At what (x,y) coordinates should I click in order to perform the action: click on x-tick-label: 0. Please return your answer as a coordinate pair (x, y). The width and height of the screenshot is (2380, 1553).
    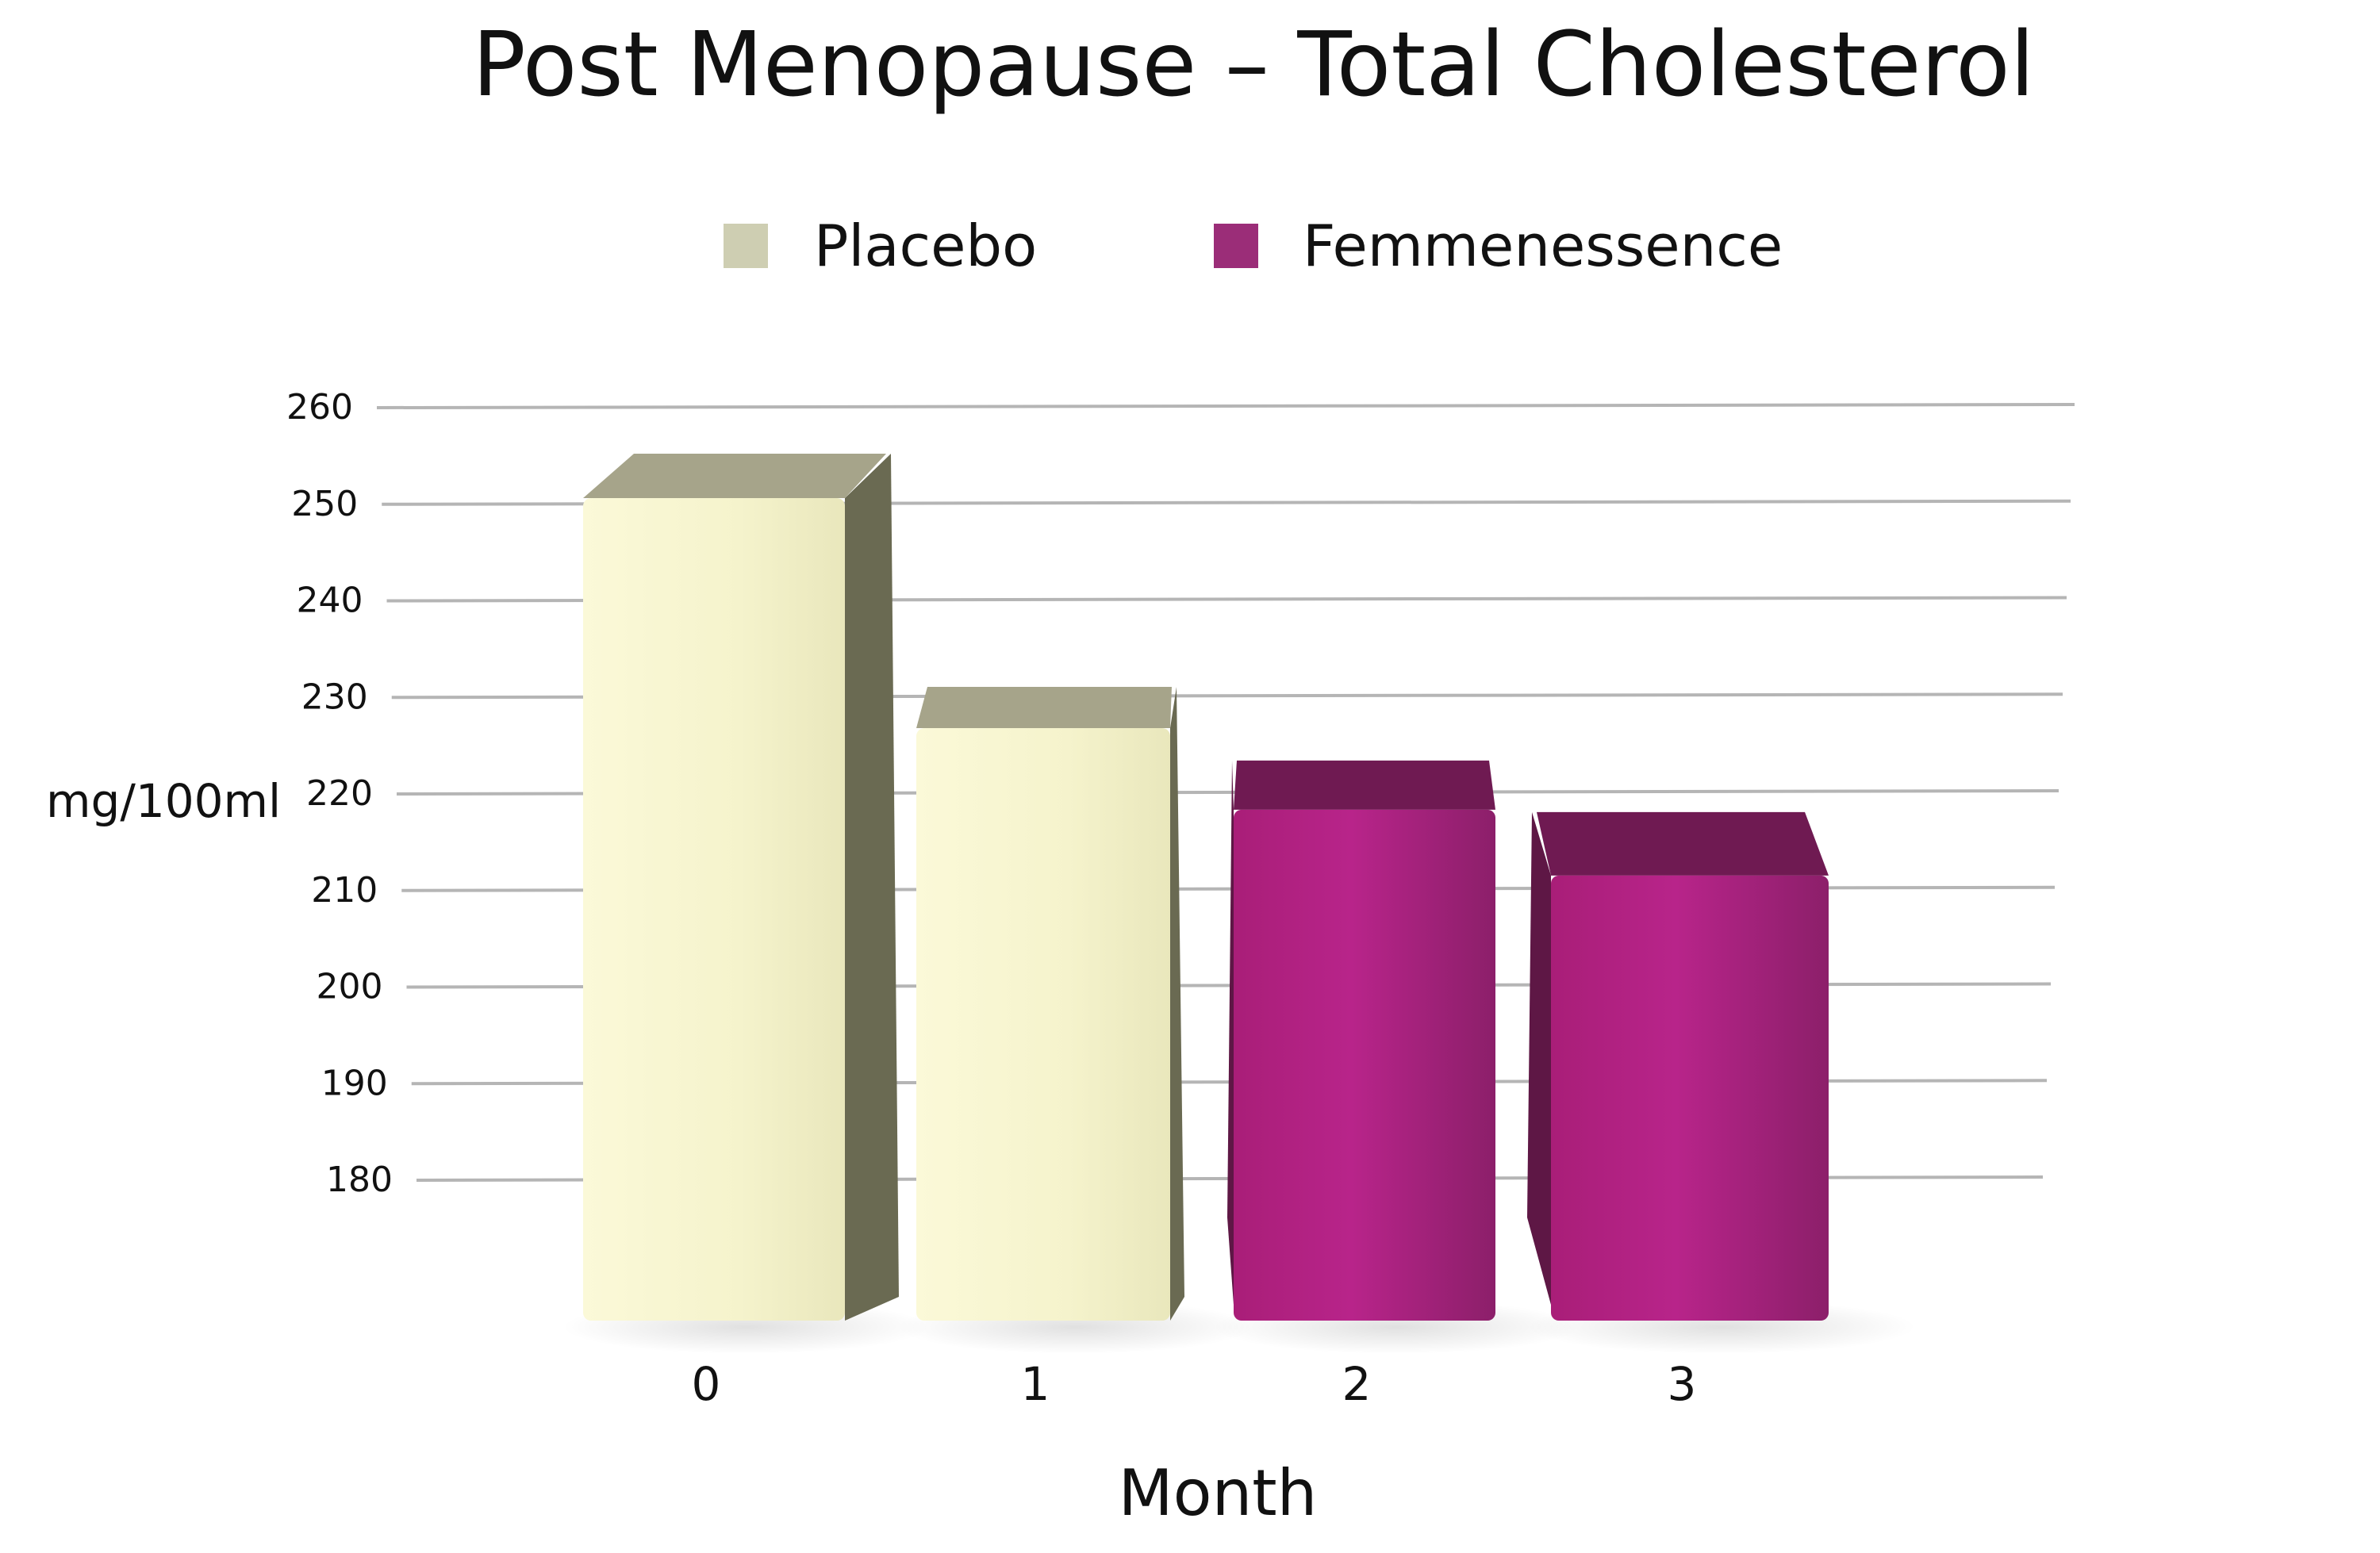
    Looking at the image, I should click on (706, 1384).